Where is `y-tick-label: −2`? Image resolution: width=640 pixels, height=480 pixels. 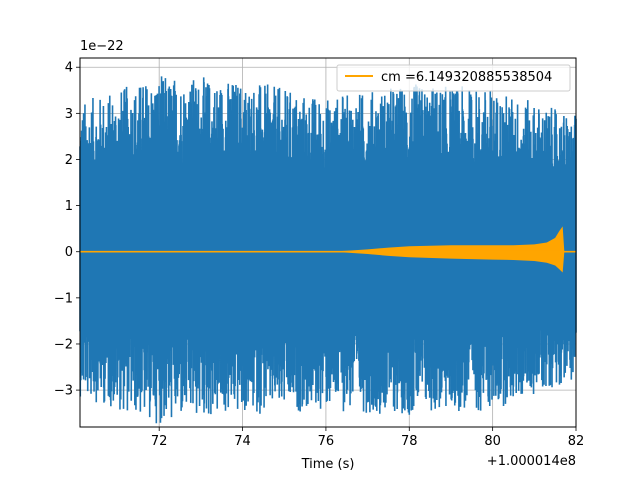
y-tick-label: −2 is located at coordinates (63, 344).